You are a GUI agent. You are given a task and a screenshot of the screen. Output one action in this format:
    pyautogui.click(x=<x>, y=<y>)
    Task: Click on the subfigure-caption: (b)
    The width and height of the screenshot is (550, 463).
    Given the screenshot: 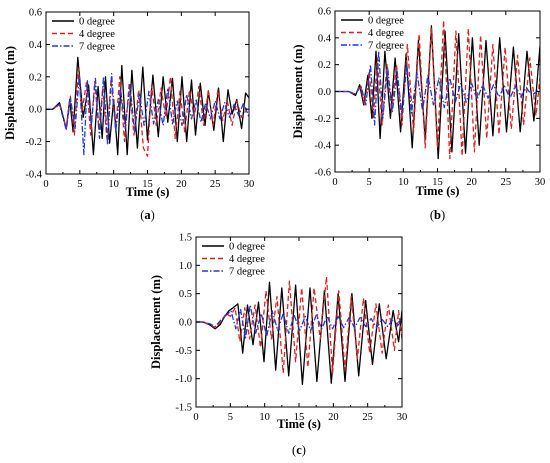 What is the action you would take?
    pyautogui.click(x=437, y=215)
    